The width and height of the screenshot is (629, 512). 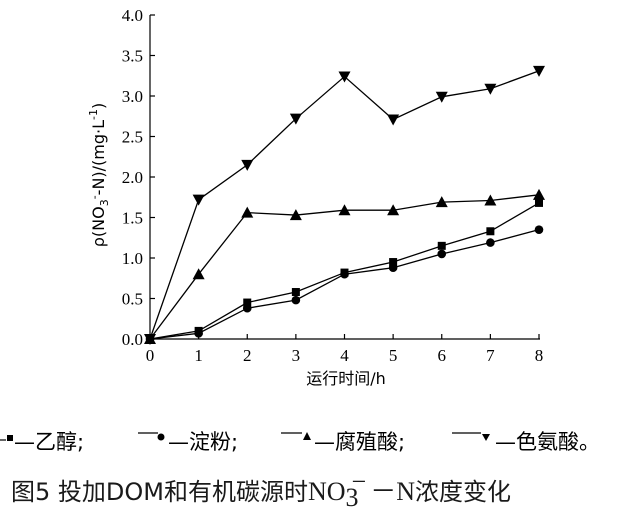 I want to click on legend: —乙醇; —淀粉; —腐殖酸; —色氨酸。, so click(x=300, y=442).